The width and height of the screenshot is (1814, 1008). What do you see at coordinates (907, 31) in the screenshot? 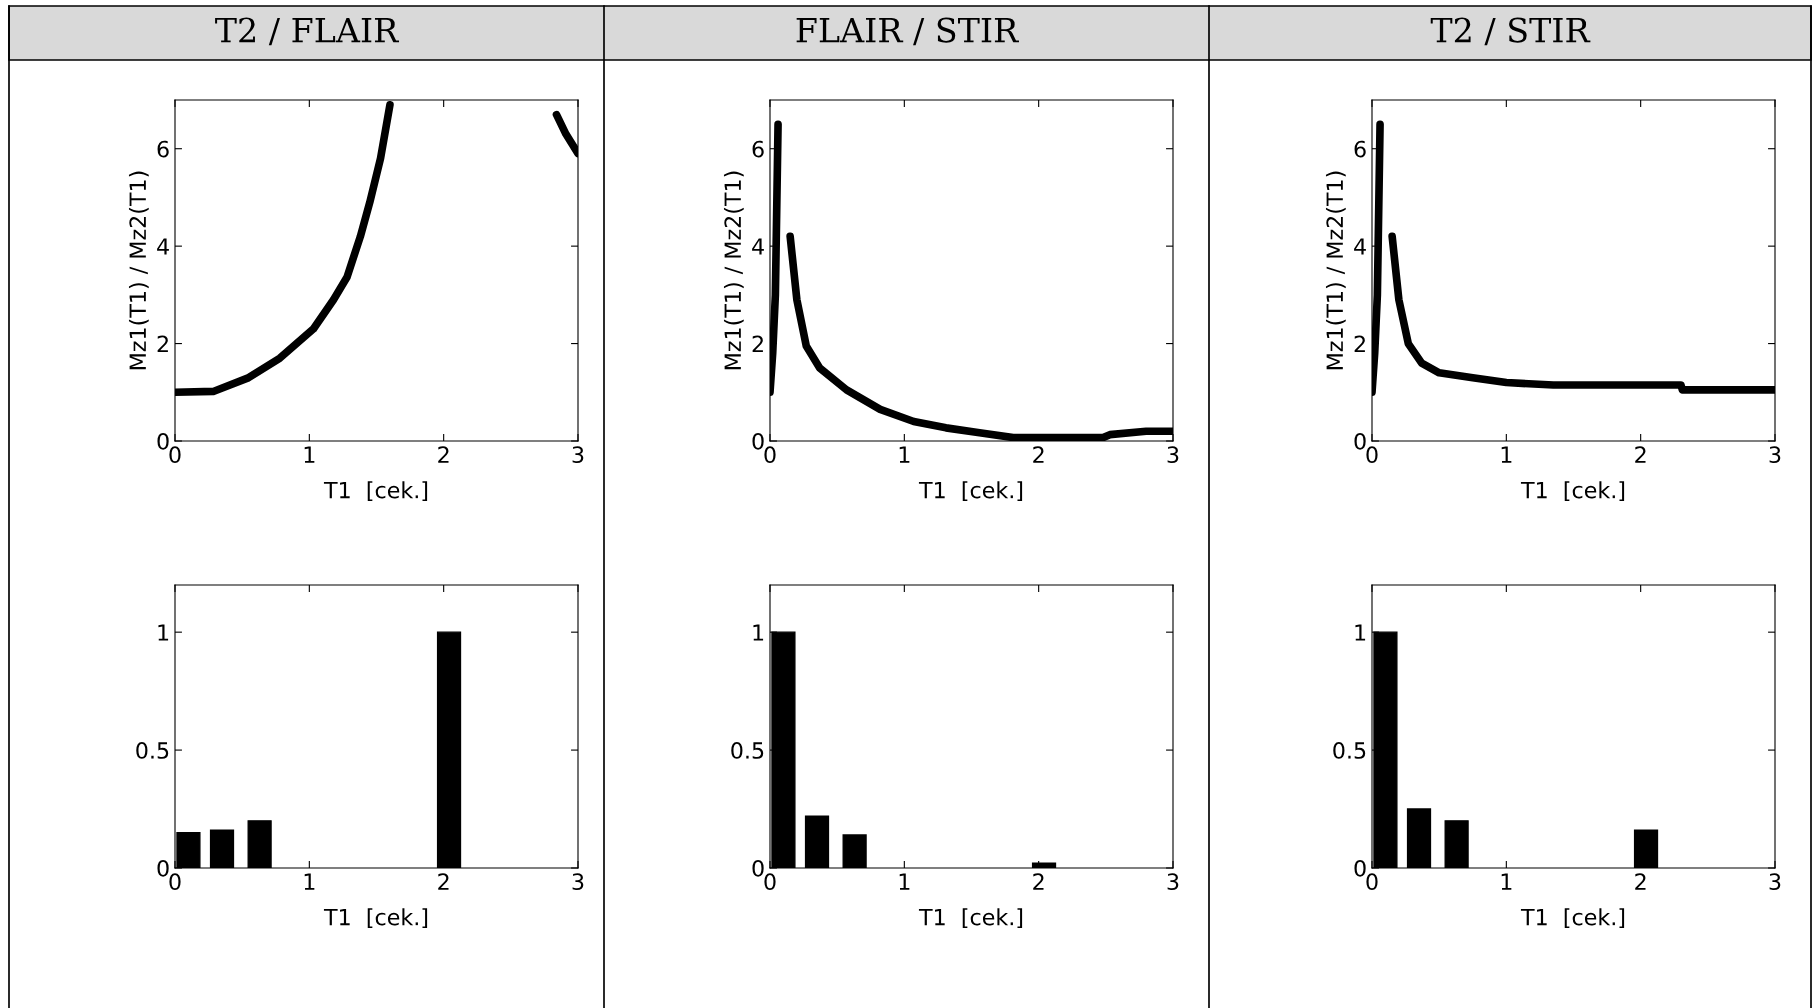
I see `chart-title: FLAIR / STIR` at bounding box center [907, 31].